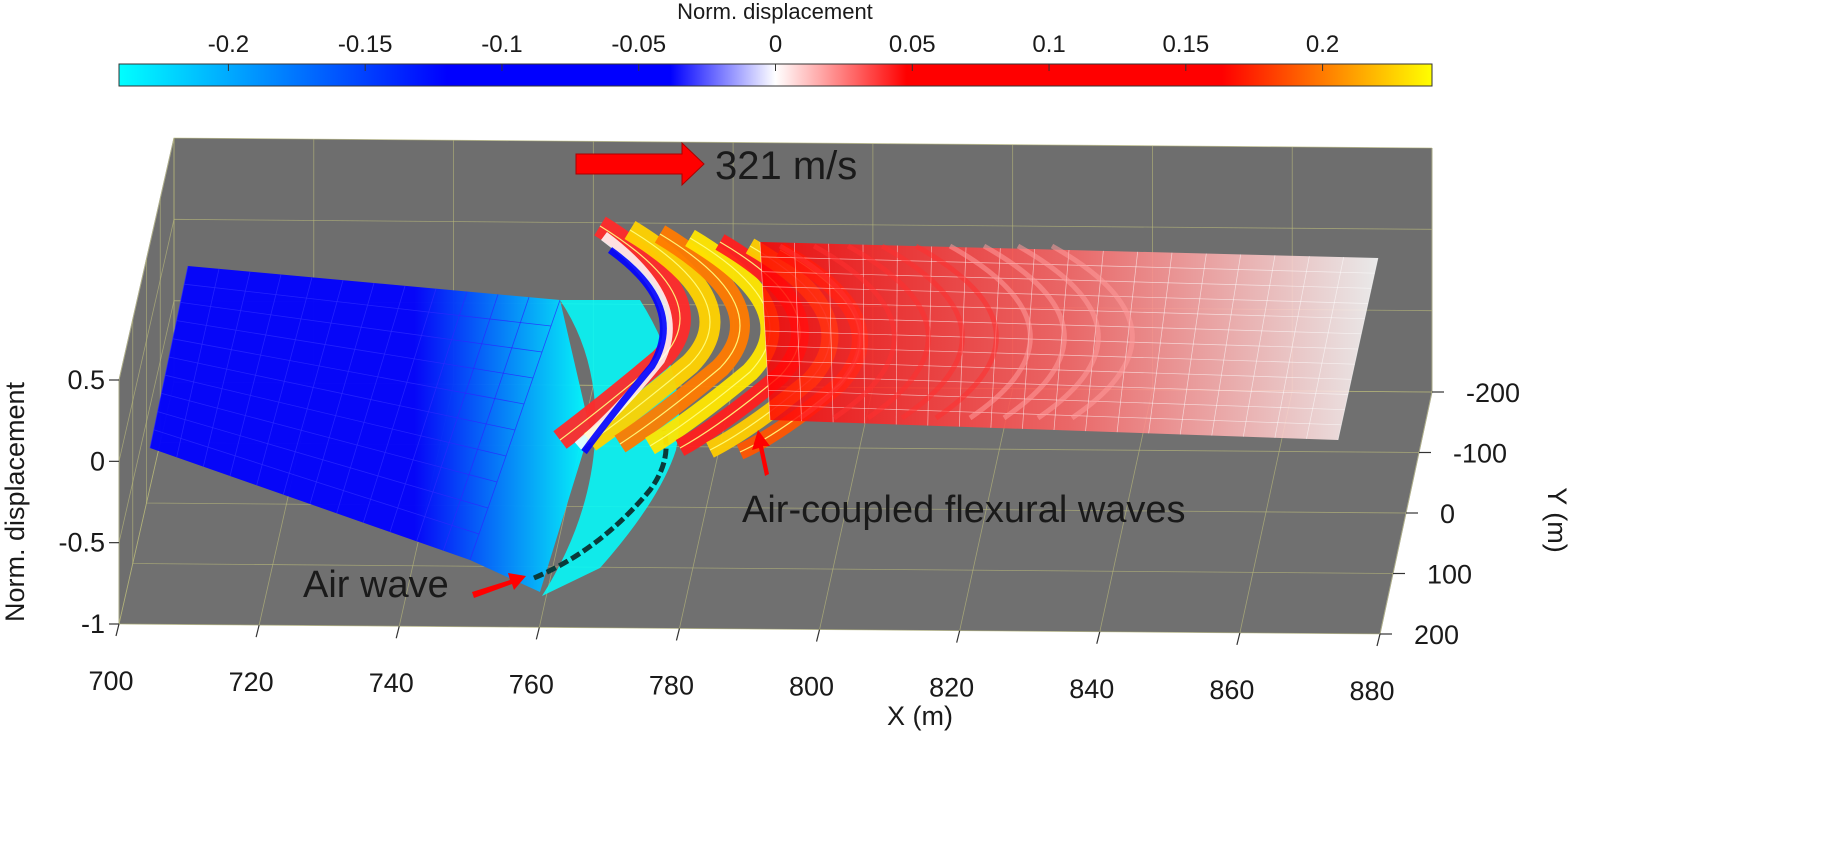 The height and width of the screenshot is (863, 1848). I want to click on ripple-arcs, so click(956, 332).